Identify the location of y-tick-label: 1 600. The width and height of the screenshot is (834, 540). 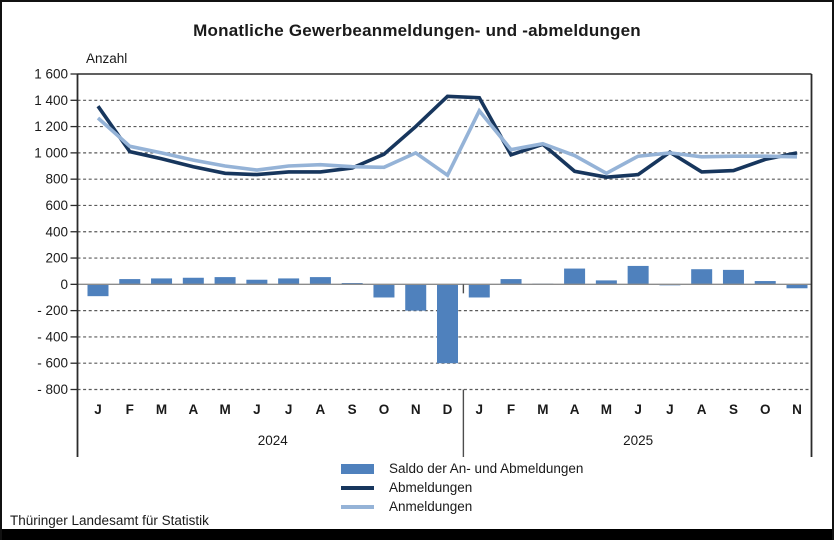
(51, 74).